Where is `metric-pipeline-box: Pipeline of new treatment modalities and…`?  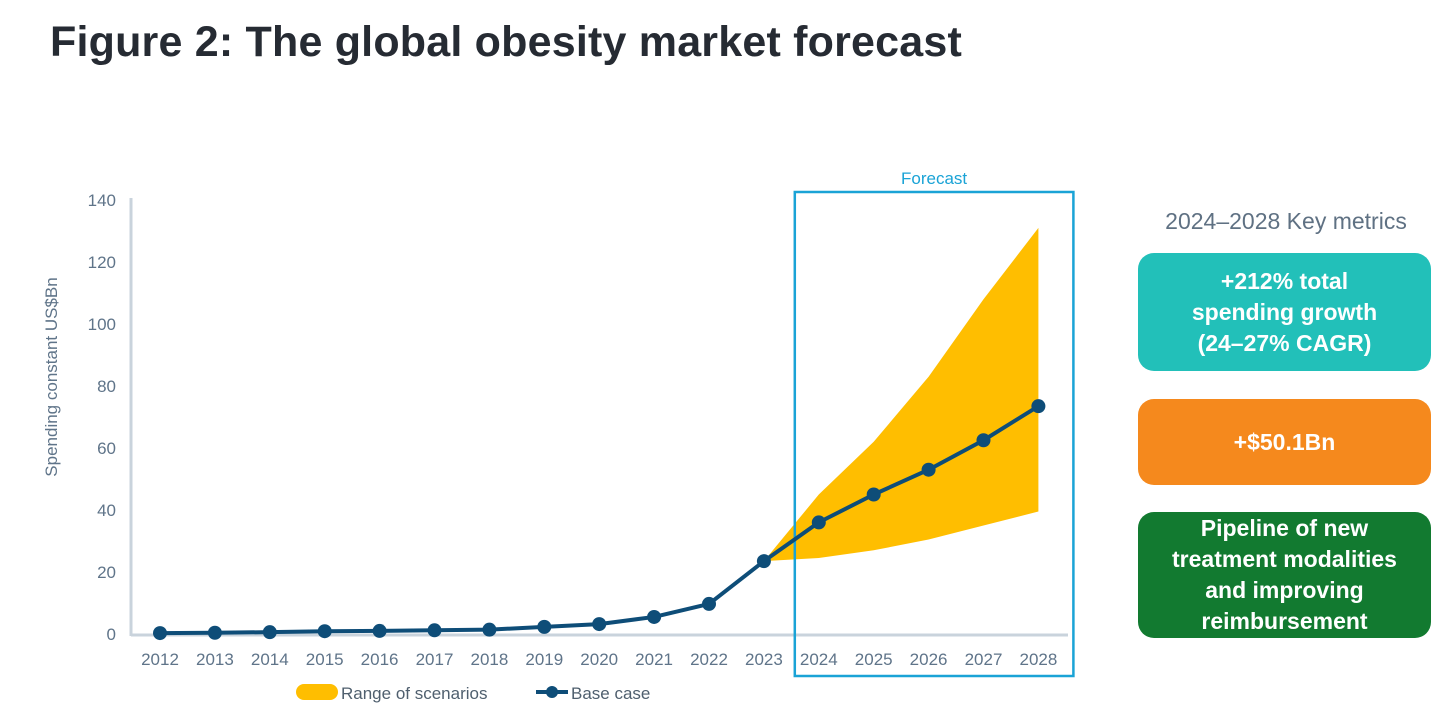 metric-pipeline-box: Pipeline of new treatment modalities and… is located at coordinates (1284, 575).